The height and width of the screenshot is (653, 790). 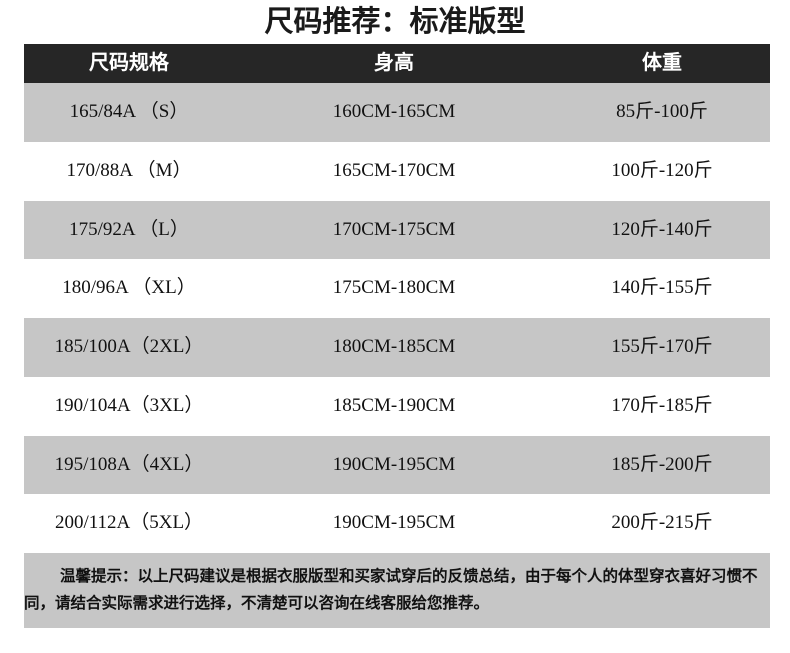 What do you see at coordinates (662, 229) in the screenshot?
I see `cell-weight: 120斤-140斤` at bounding box center [662, 229].